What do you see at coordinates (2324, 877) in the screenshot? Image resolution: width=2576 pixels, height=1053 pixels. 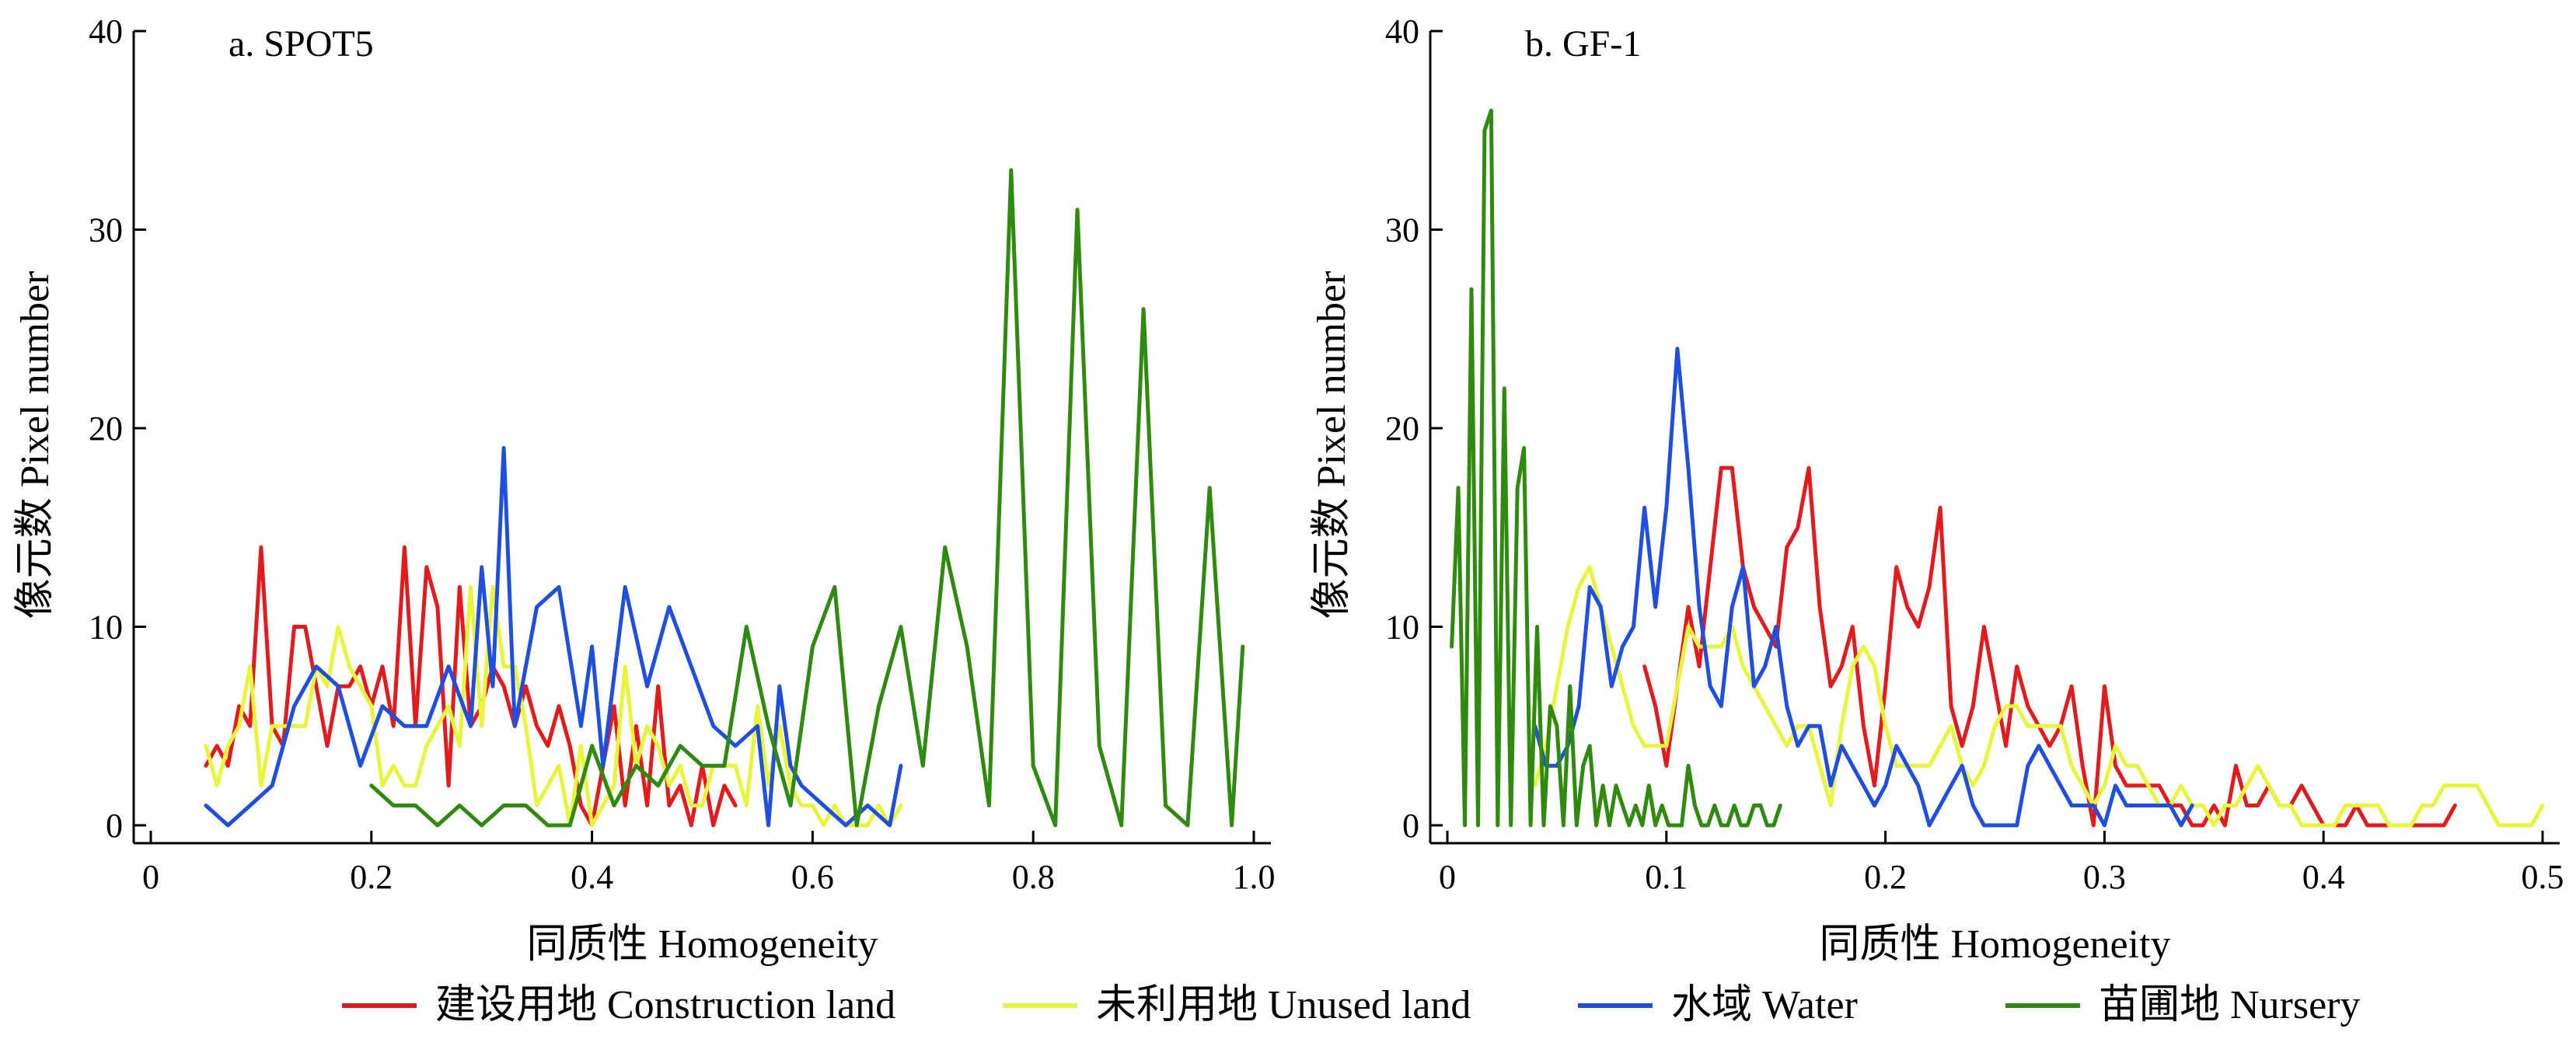 I see `x-tick-label-gf1: 0.4` at bounding box center [2324, 877].